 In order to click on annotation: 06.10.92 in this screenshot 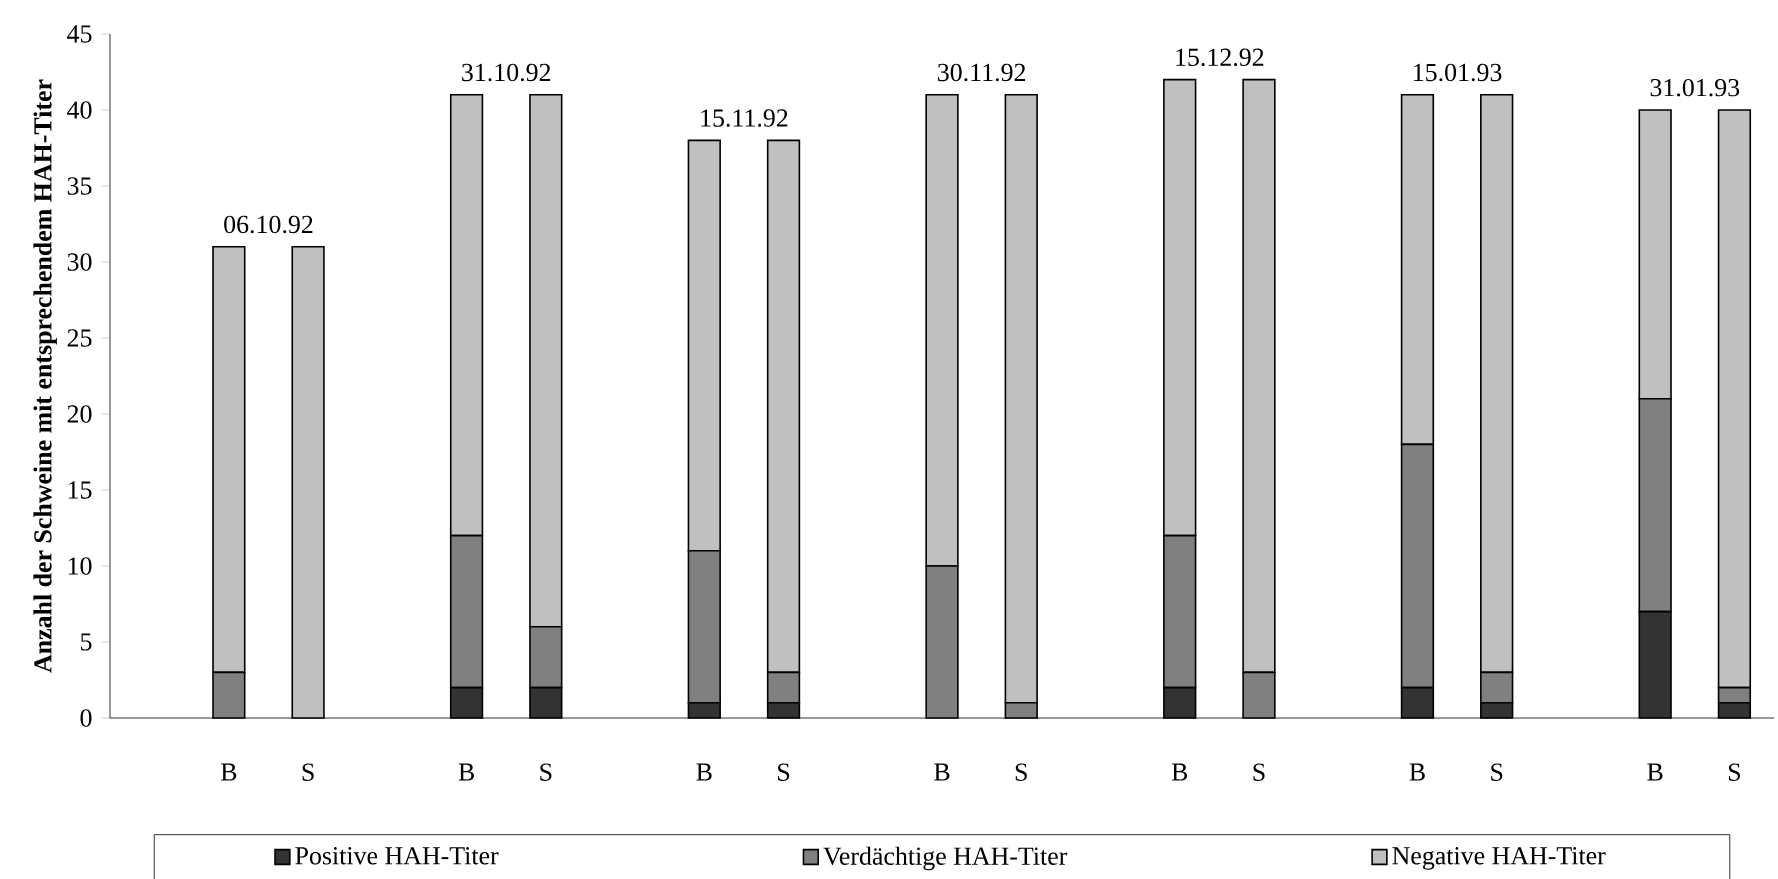, I will do `click(268, 224)`.